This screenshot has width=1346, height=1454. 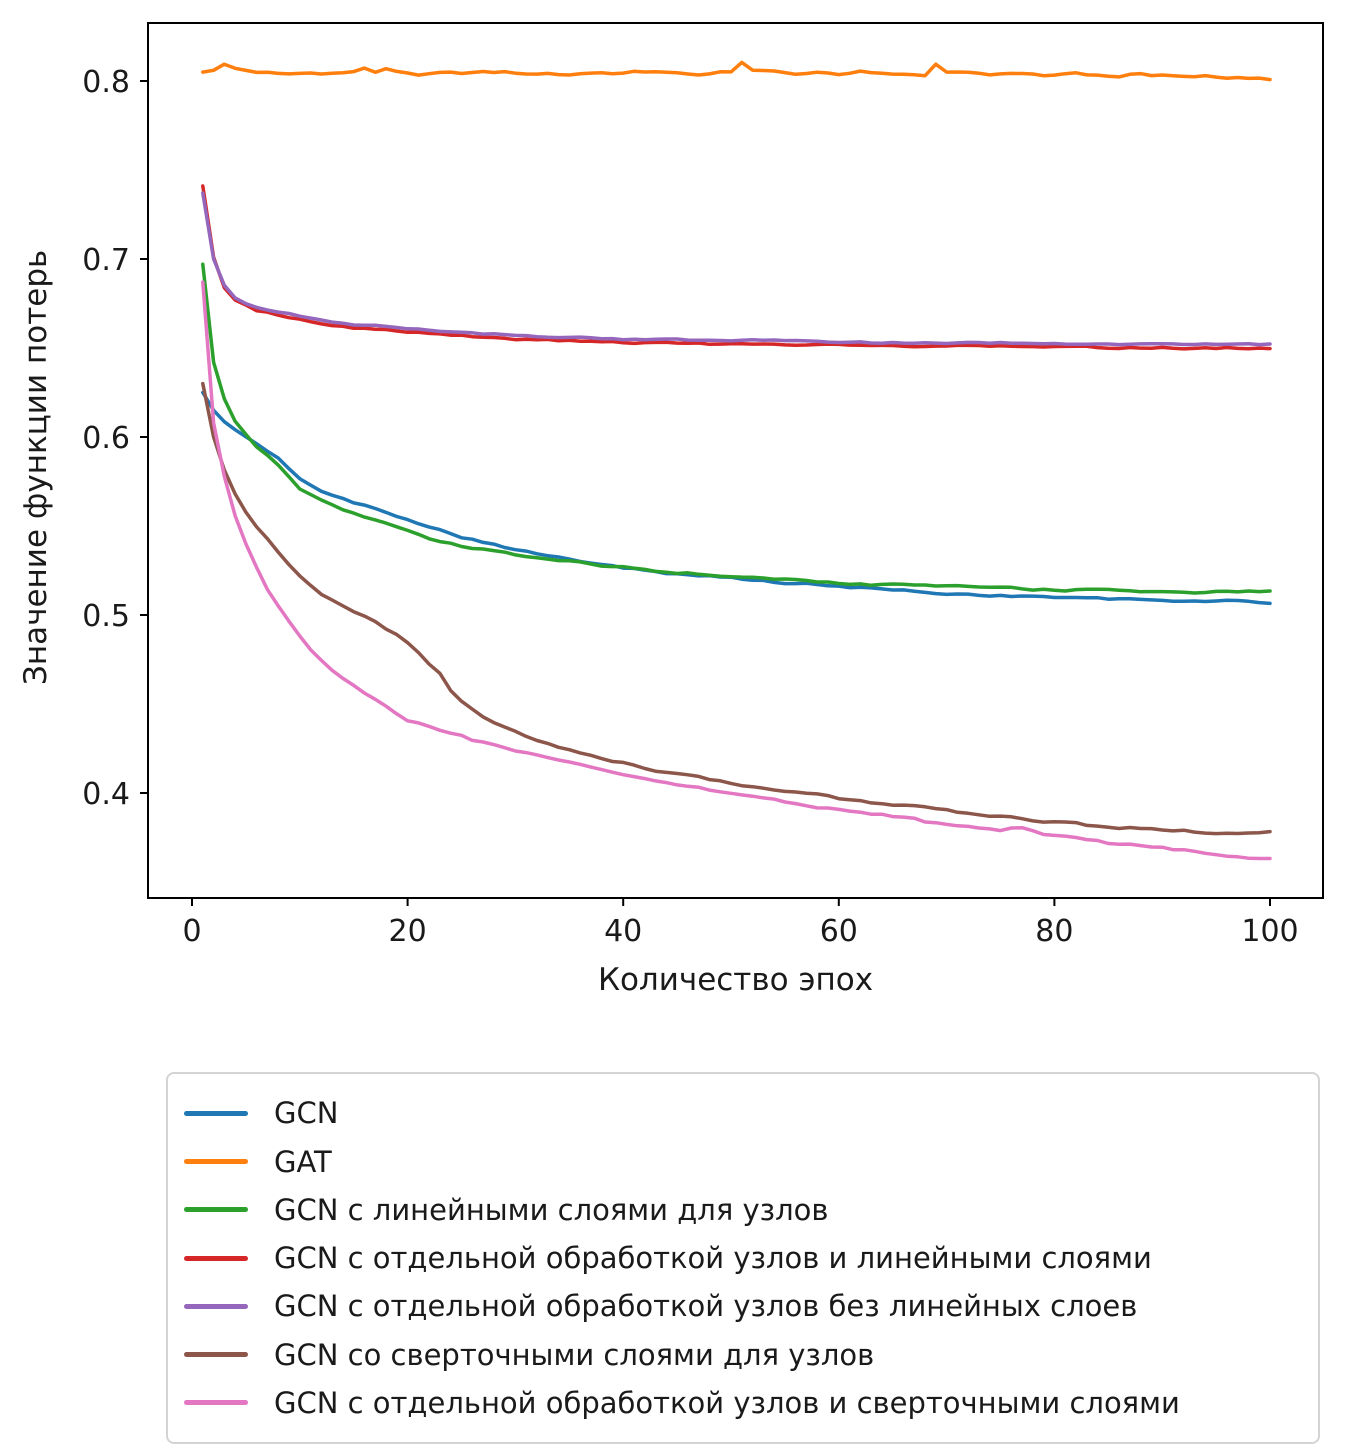 What do you see at coordinates (303, 1161) in the screenshot?
I see `legend-label: GAT` at bounding box center [303, 1161].